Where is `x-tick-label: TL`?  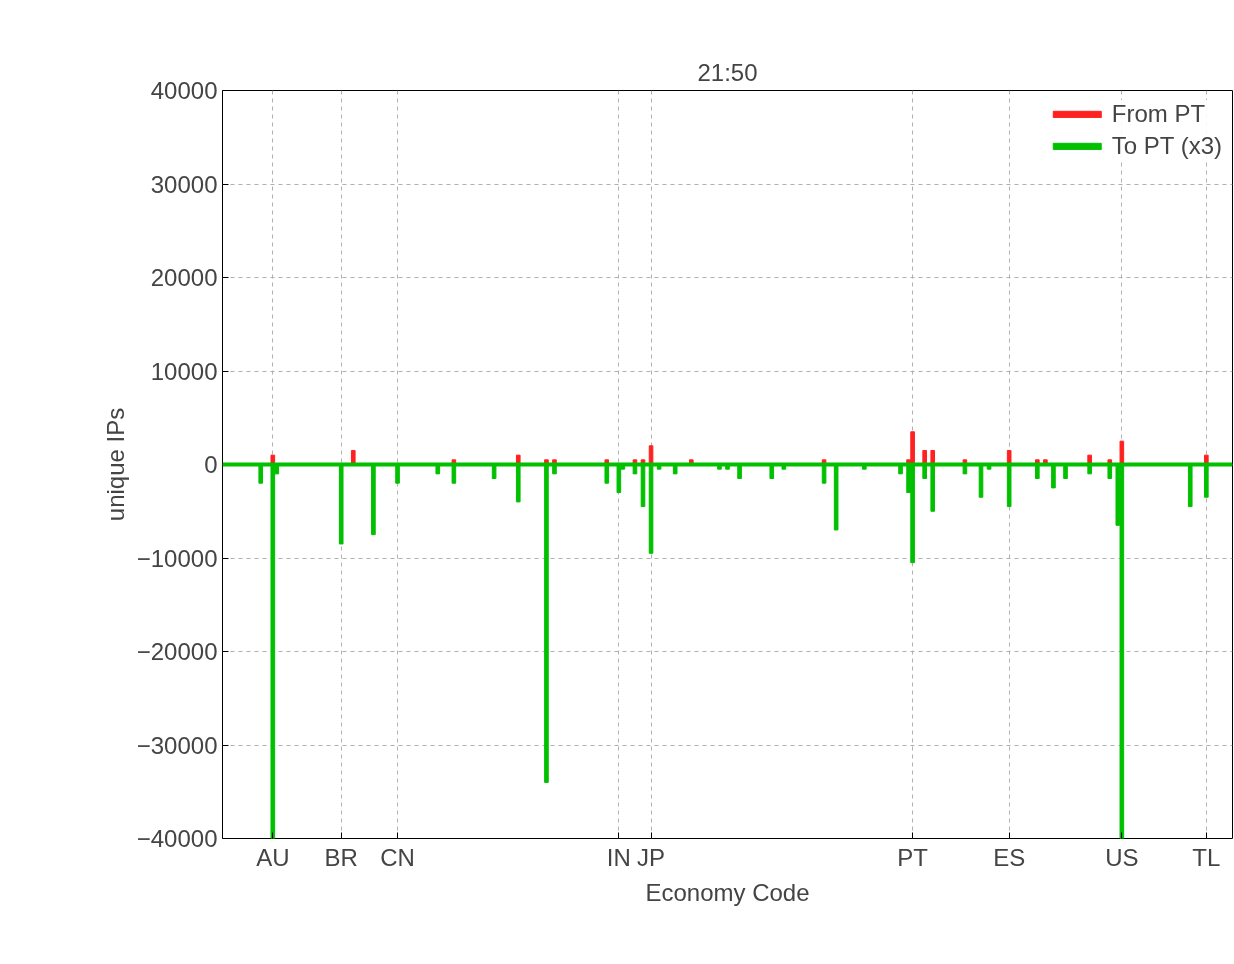 x-tick-label: TL is located at coordinates (1206, 857).